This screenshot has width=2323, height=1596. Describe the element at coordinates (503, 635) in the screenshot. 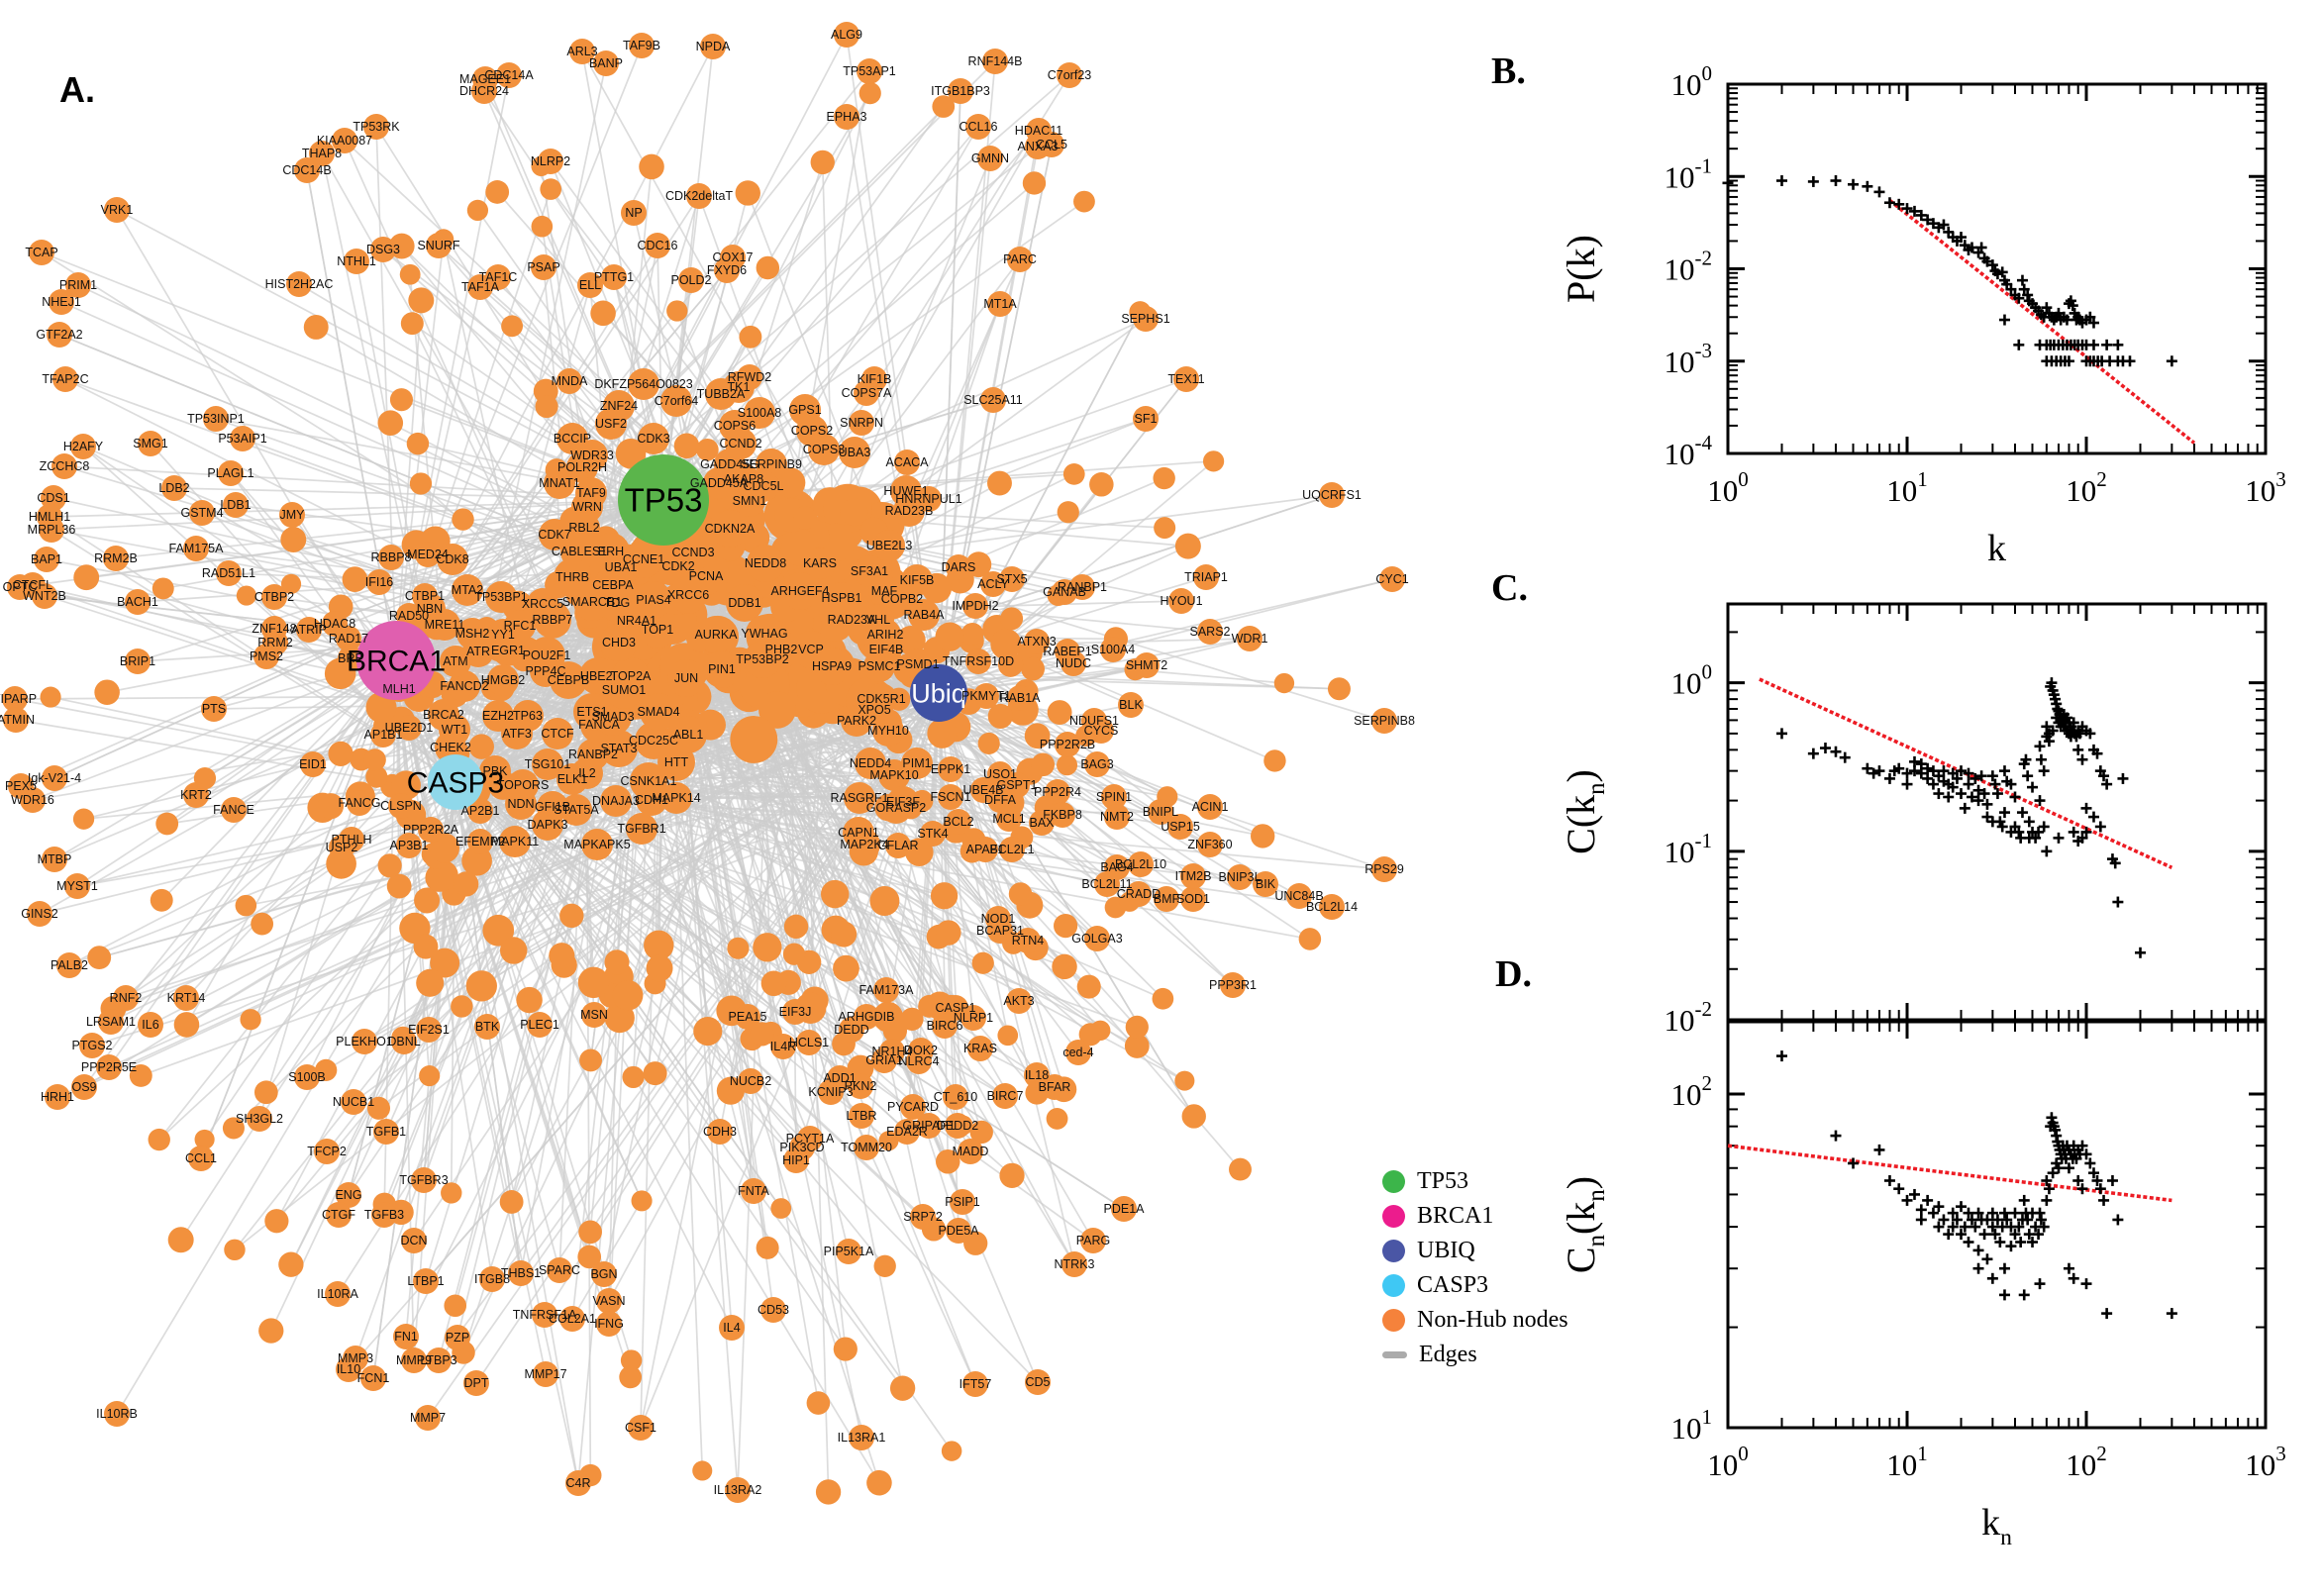

I see `node-label: YY1` at that location.